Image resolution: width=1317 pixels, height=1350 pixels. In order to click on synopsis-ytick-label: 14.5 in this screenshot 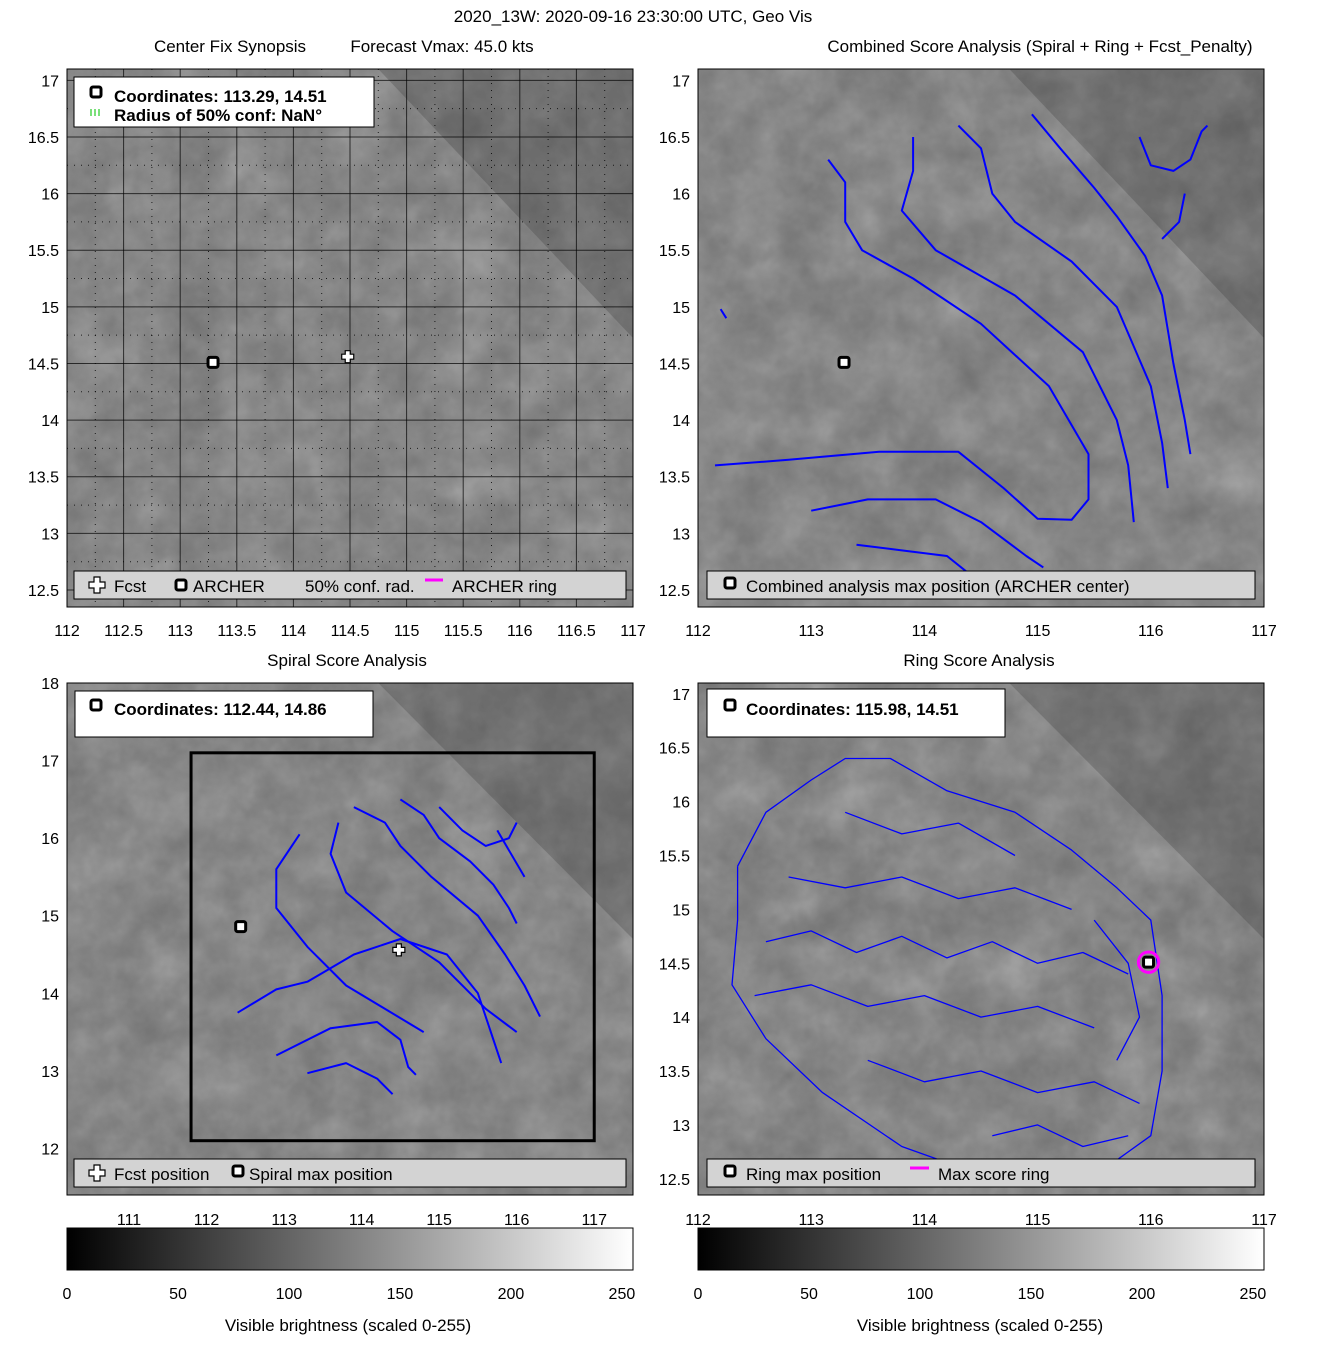, I will do `click(43, 364)`.